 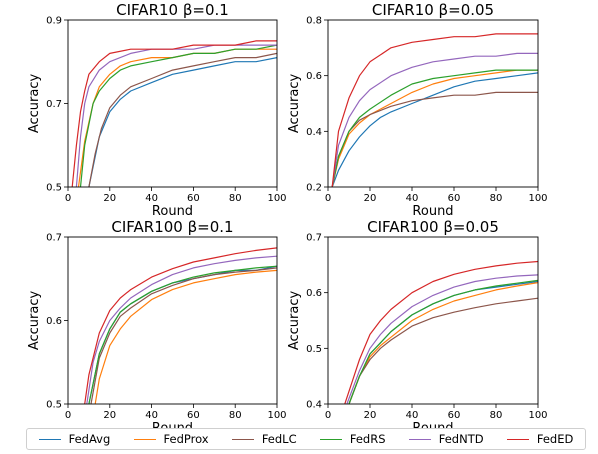 I want to click on chart-title: CIFAR10 β=0.1, so click(x=172, y=10).